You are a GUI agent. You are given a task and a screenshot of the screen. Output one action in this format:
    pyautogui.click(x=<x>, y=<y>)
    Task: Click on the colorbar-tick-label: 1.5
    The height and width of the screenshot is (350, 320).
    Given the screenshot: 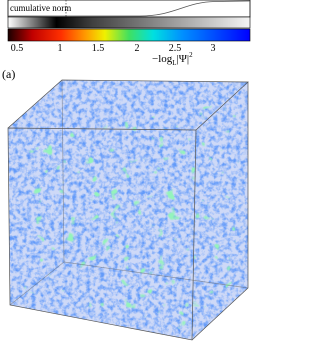 What is the action you would take?
    pyautogui.click(x=98, y=48)
    